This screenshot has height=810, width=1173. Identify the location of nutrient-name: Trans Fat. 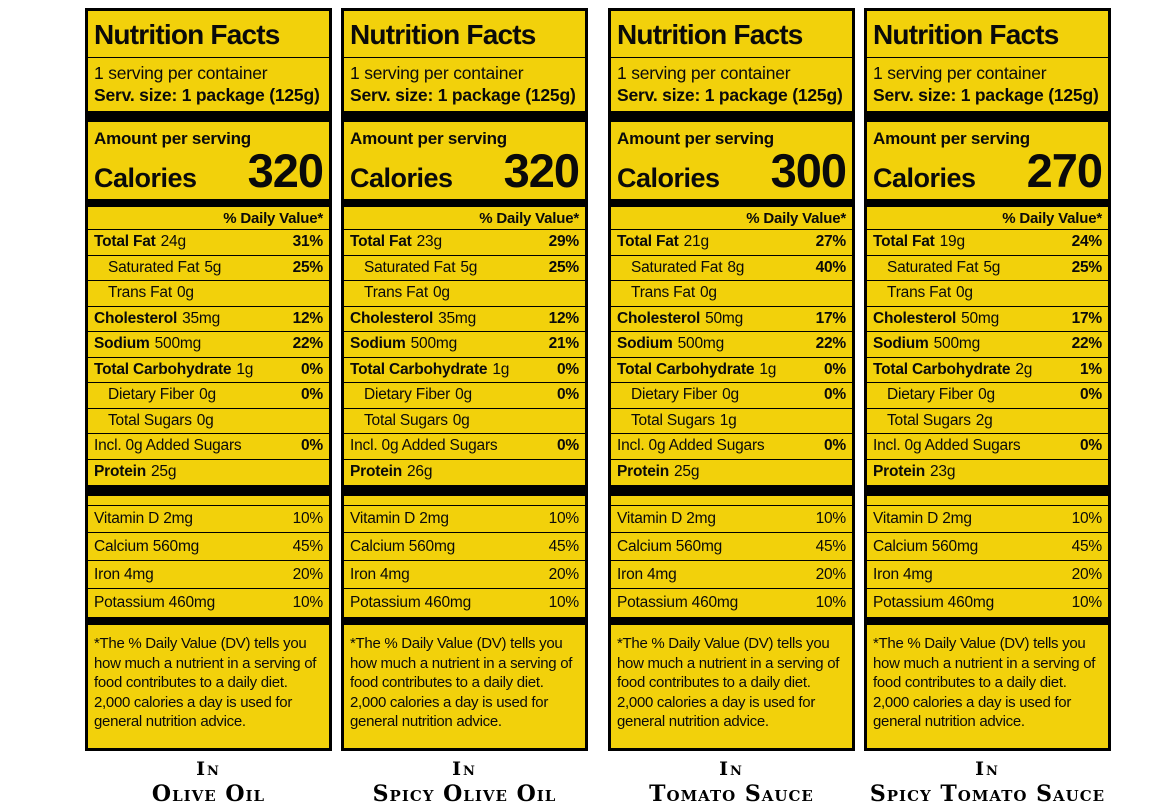
(140, 293).